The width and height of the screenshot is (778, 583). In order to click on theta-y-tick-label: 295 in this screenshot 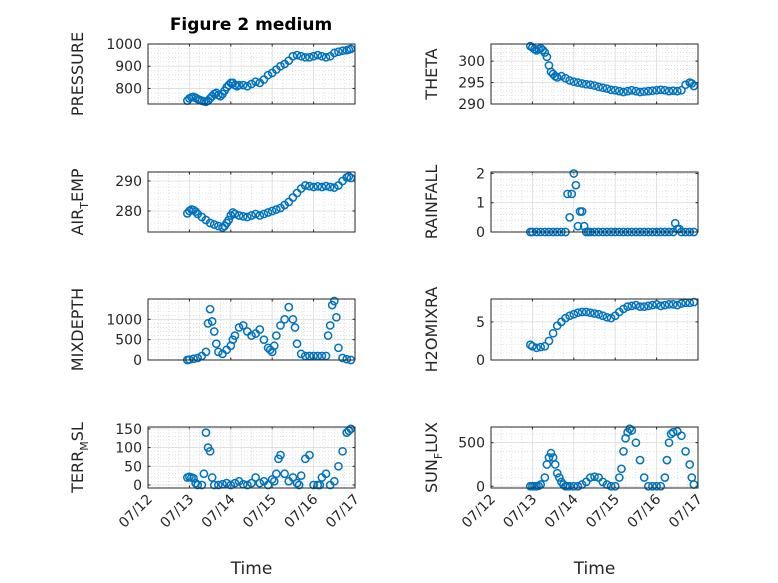, I will do `click(471, 84)`.